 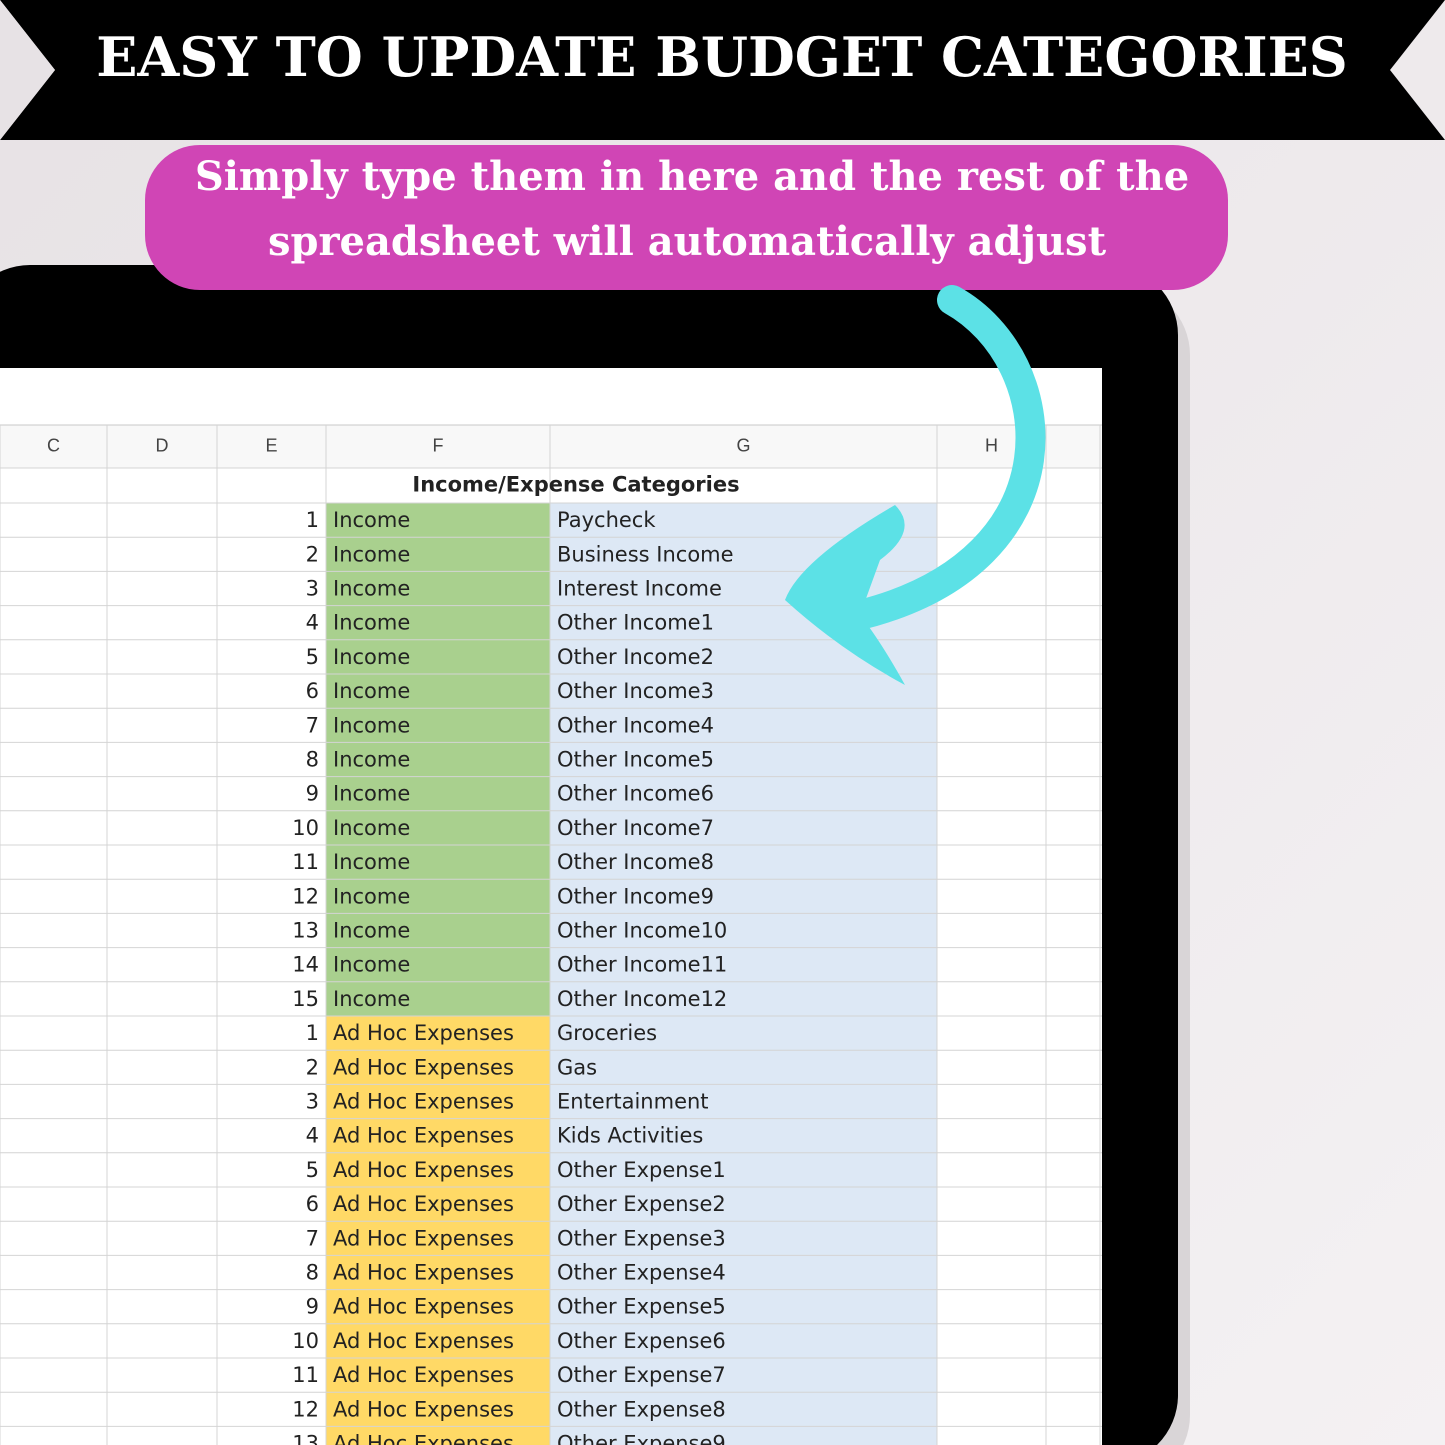 I want to click on category-name: Interest Income, so click(x=639, y=589).